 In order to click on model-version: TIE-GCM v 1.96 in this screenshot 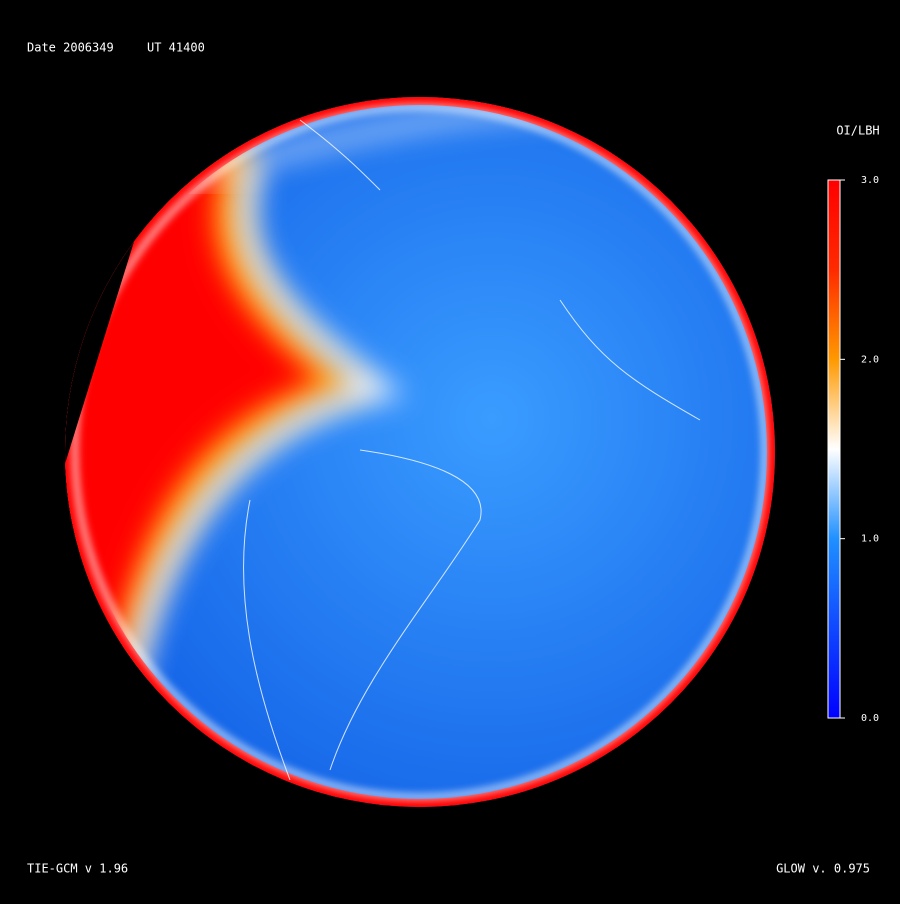, I will do `click(77, 869)`.